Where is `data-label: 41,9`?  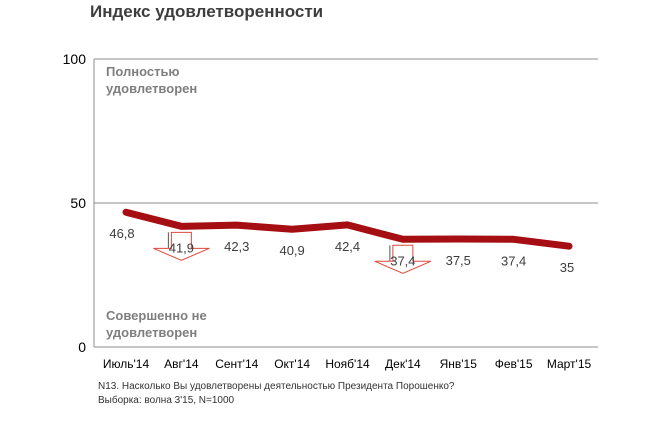 data-label: 41,9 is located at coordinates (181, 247).